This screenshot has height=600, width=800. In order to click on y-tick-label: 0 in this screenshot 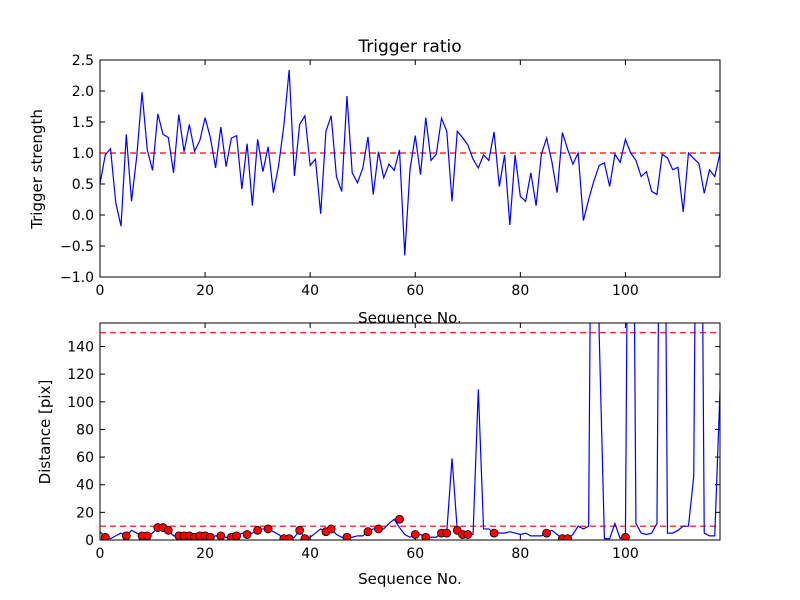, I will do `click(89, 541)`.